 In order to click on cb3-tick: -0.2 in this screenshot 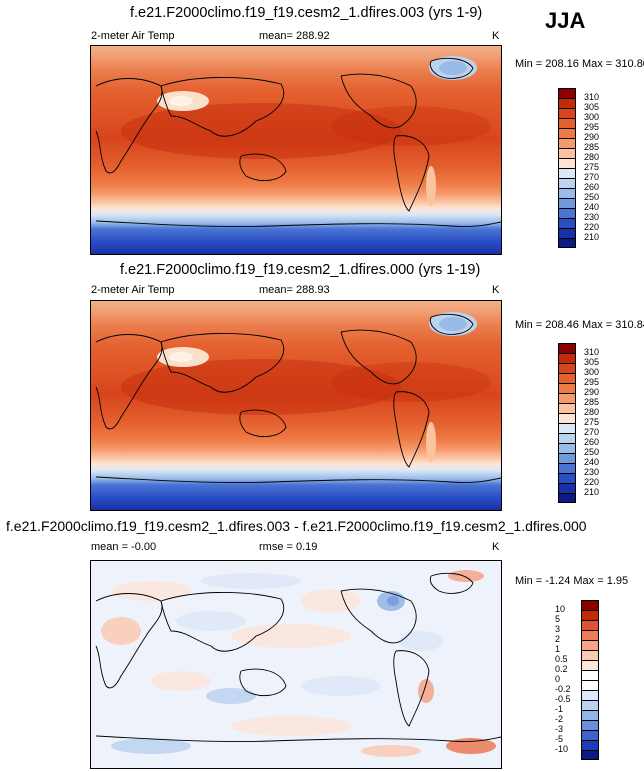, I will do `click(563, 689)`.